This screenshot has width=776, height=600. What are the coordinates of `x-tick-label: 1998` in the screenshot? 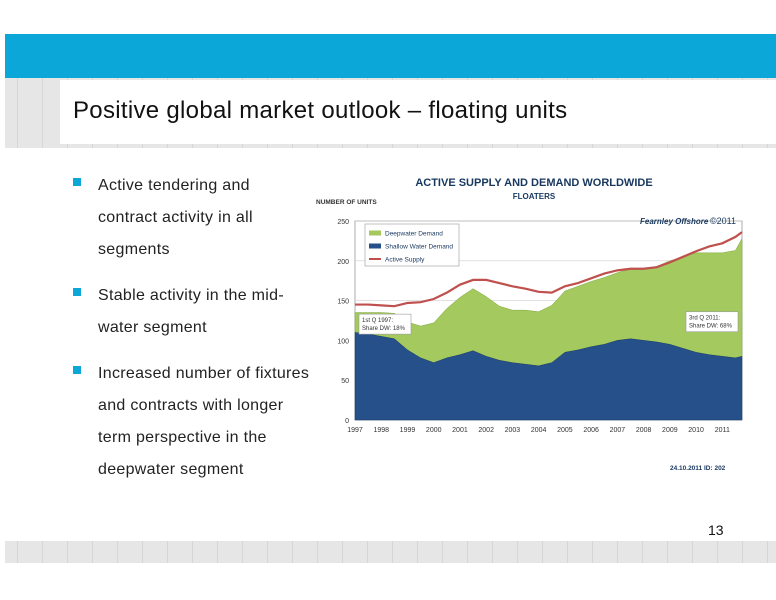 It's located at (381, 430).